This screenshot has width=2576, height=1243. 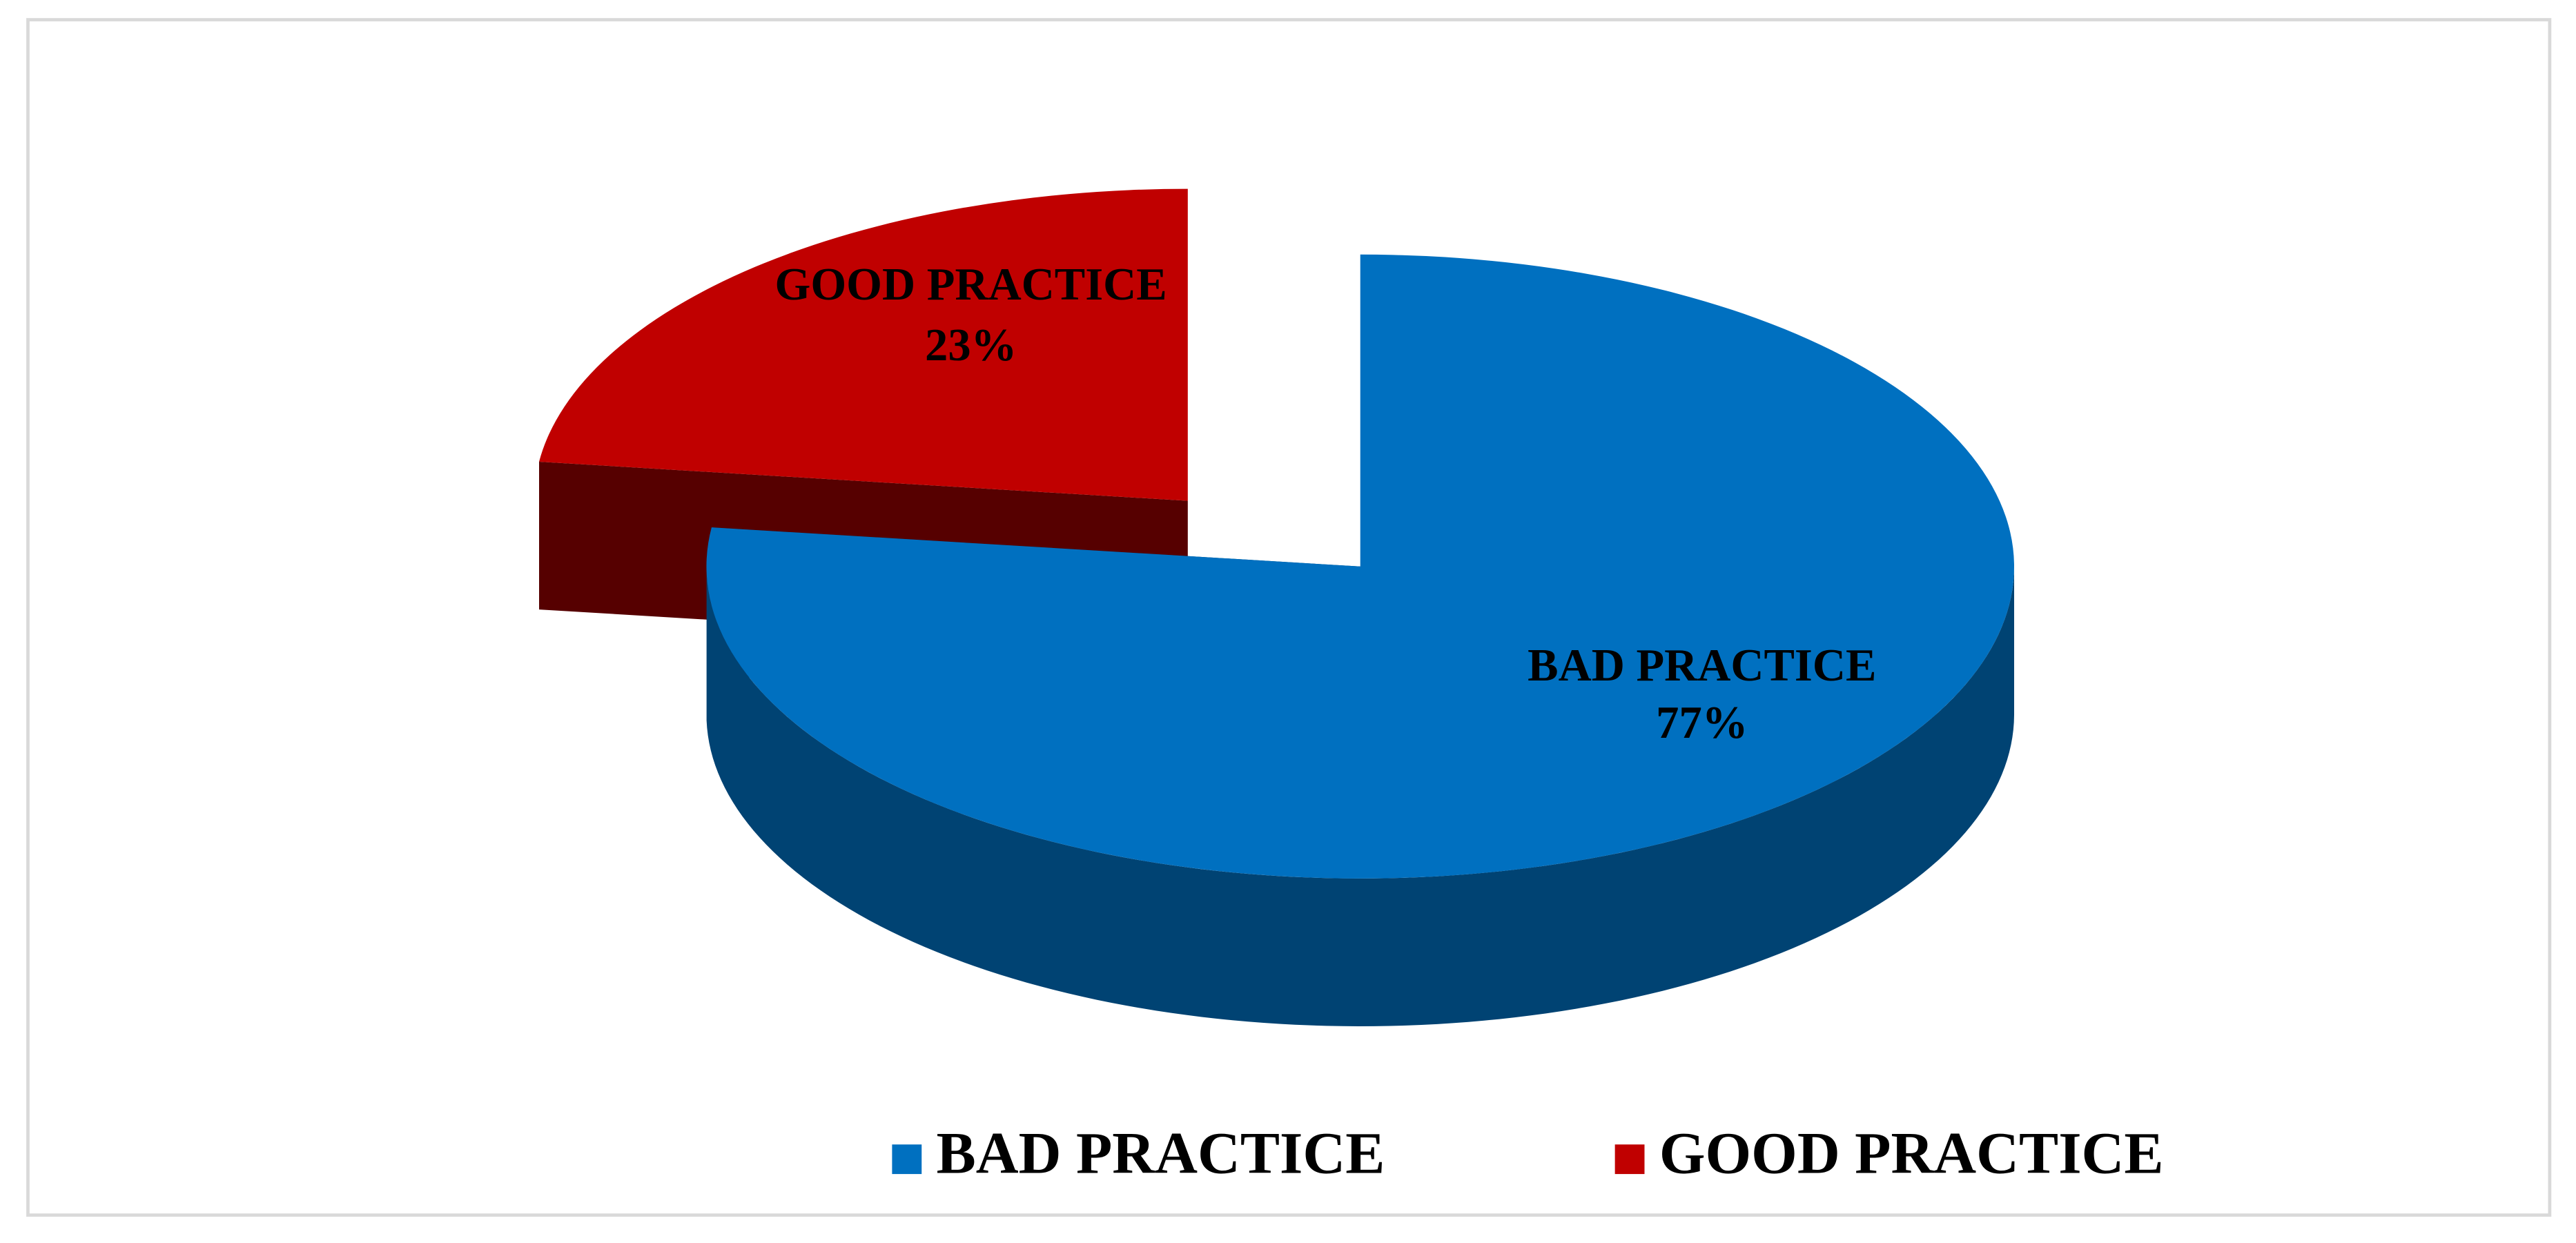 I want to click on legend-label: BAD PRACTICE, so click(x=1161, y=1153).